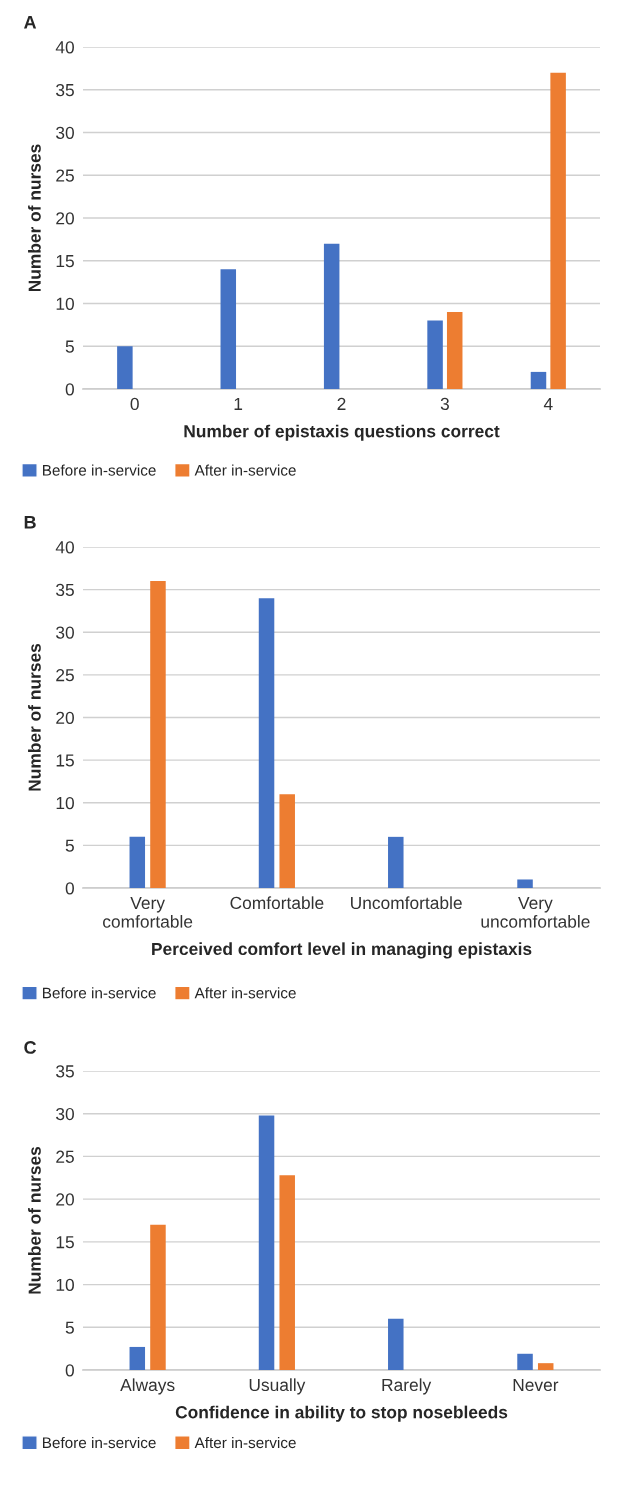 The width and height of the screenshot is (620, 1485). I want to click on chart-title: A, so click(30, 22).